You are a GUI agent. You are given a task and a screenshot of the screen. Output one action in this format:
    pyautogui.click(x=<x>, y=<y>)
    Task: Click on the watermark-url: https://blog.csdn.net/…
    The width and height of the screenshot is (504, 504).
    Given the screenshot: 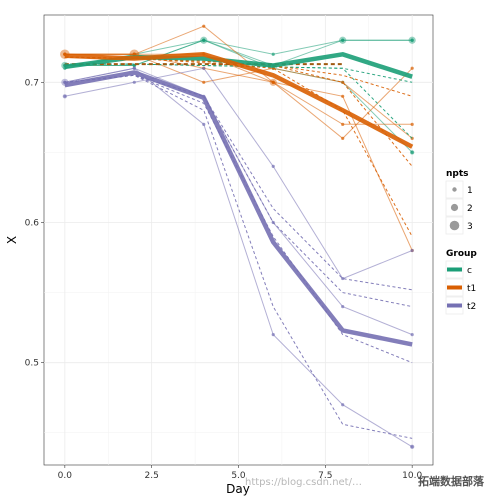 What is the action you would take?
    pyautogui.click(x=303, y=482)
    